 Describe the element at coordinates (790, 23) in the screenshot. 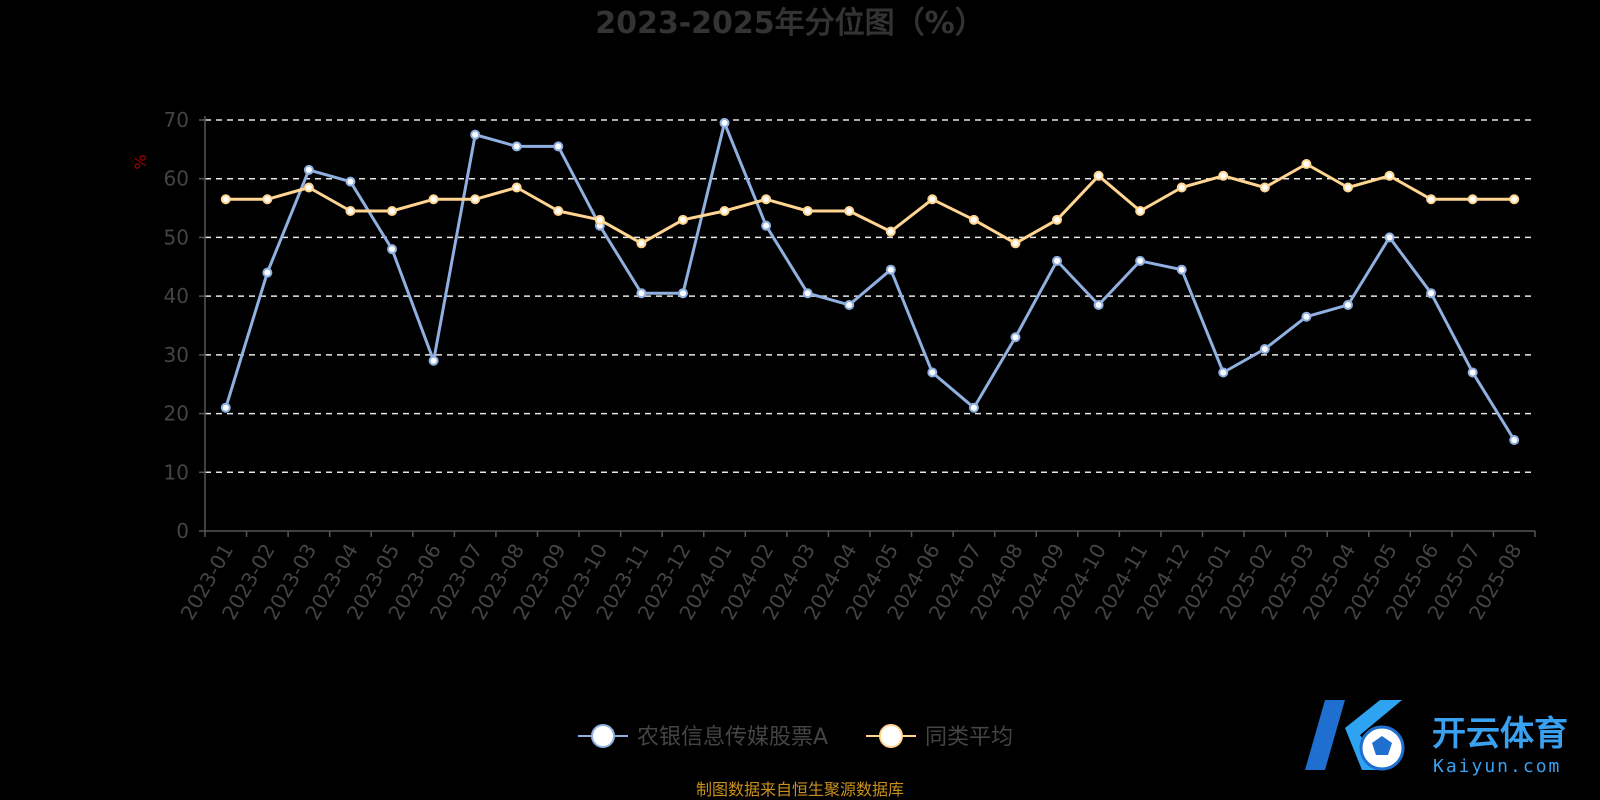

I see `chart-title: 2023-2025年分位图（%）` at that location.